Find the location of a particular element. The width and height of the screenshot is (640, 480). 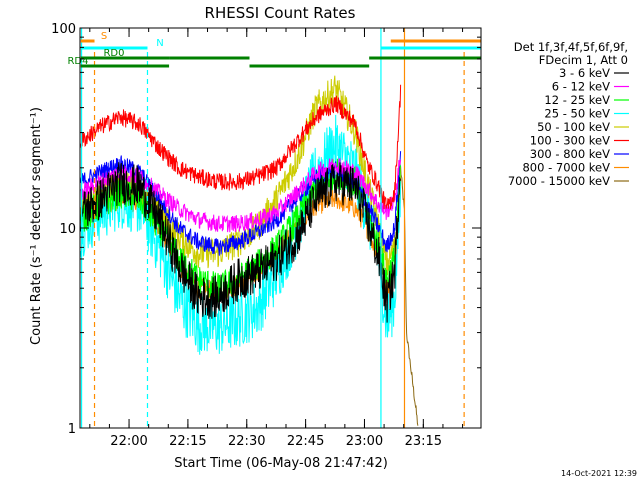

legend-entry-label: 50 - 100 keV is located at coordinates (573, 127).